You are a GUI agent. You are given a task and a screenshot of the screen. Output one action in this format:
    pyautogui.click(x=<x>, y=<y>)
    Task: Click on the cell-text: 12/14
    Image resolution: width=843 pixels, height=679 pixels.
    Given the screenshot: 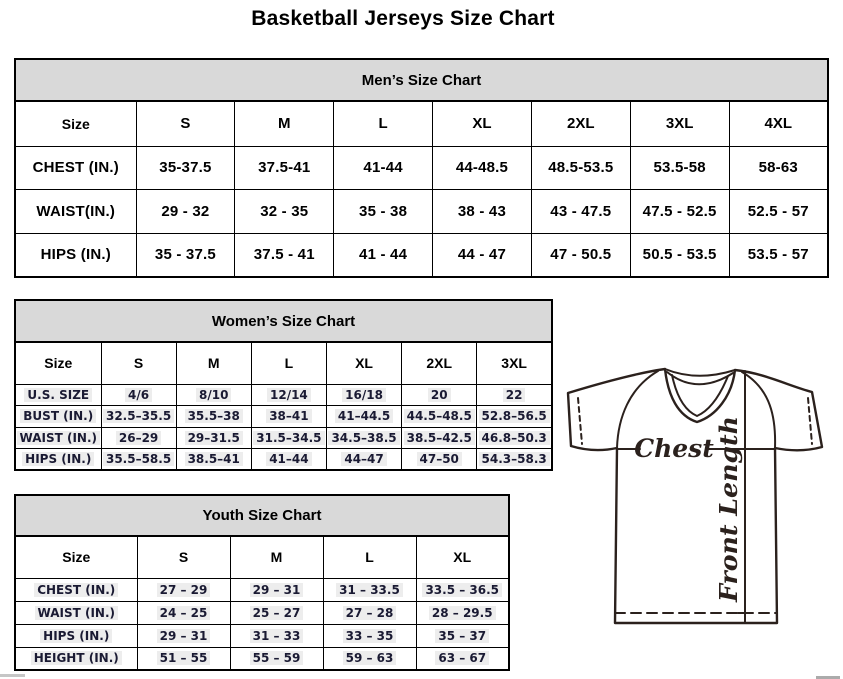 What is the action you would take?
    pyautogui.click(x=289, y=394)
    